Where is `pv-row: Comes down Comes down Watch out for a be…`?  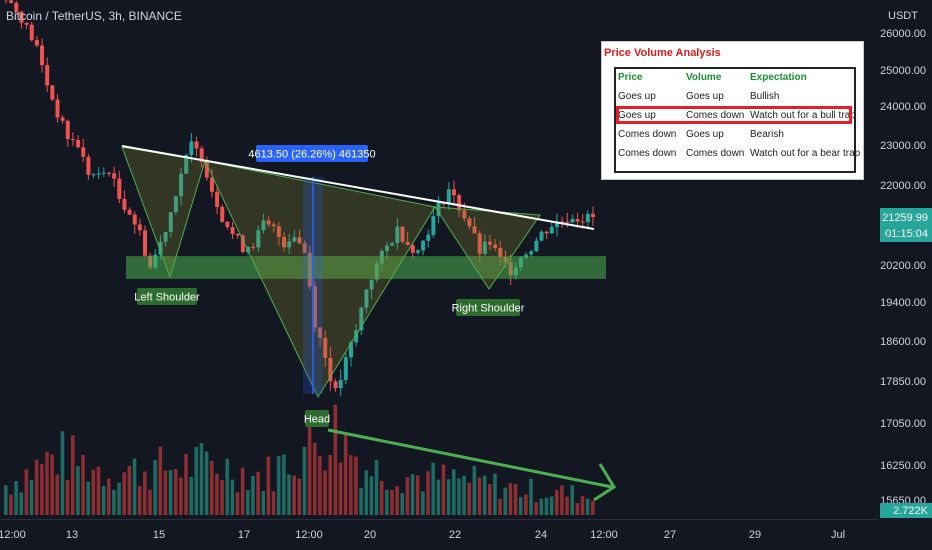 pv-row: Comes down Comes down Watch out for a be… is located at coordinates (738, 154).